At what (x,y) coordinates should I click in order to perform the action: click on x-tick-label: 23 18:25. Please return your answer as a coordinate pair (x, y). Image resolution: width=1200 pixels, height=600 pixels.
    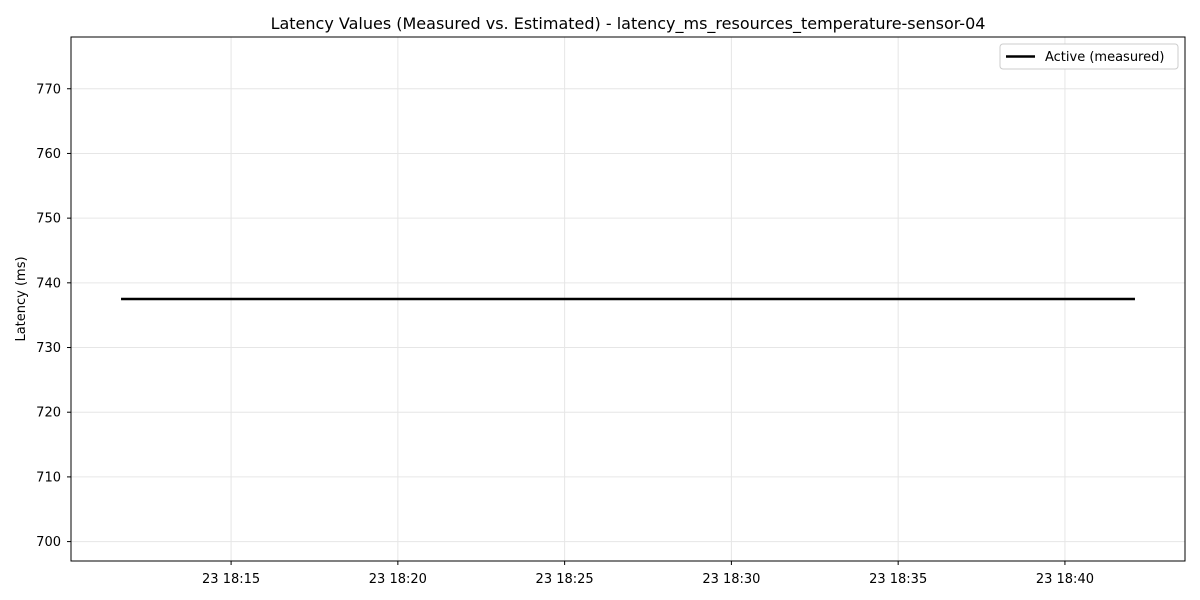
    Looking at the image, I should click on (565, 579).